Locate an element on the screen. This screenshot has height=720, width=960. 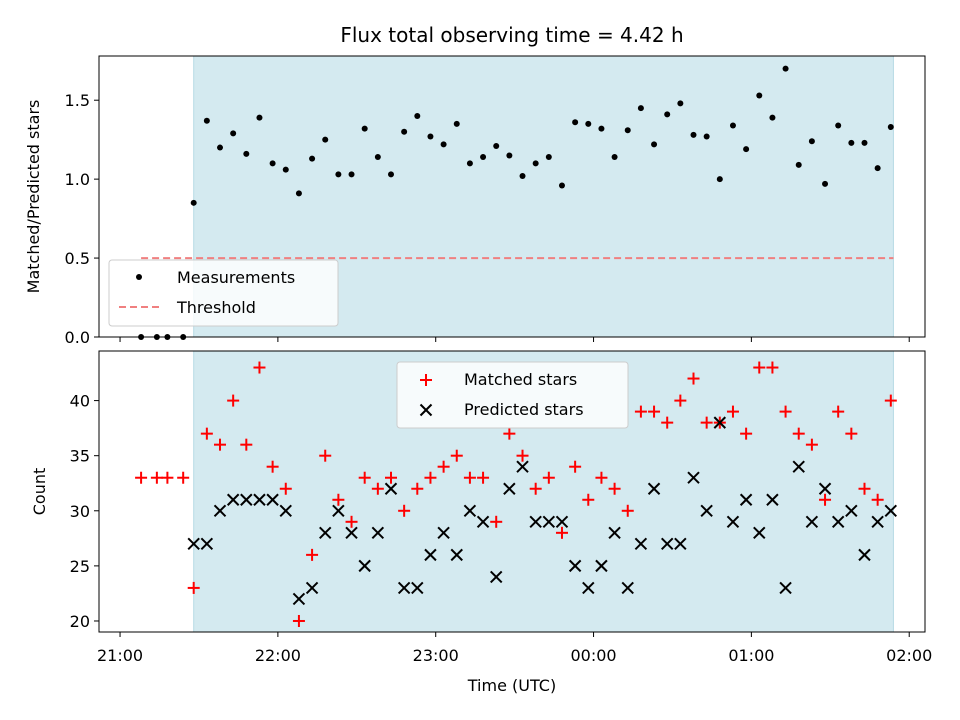
legend-measurements-marker is located at coordinates (139, 277).